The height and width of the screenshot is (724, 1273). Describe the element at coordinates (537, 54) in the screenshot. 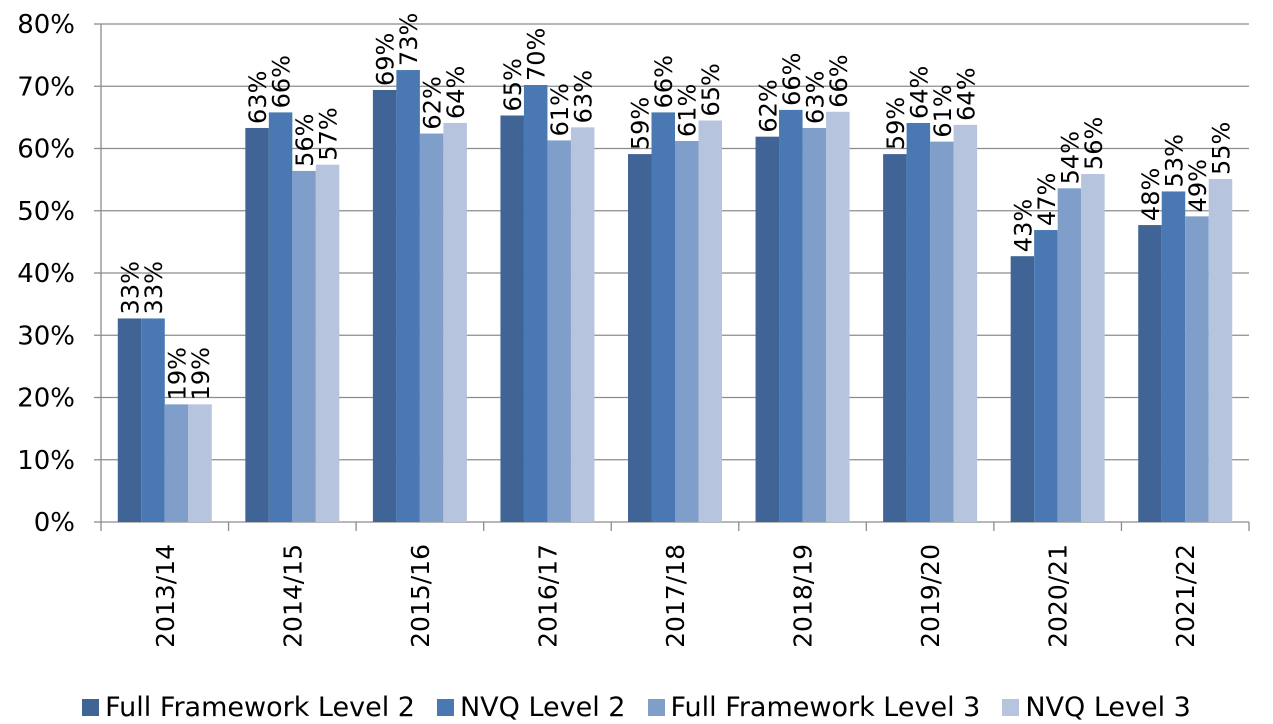

I see `data-label: 70%` at that location.